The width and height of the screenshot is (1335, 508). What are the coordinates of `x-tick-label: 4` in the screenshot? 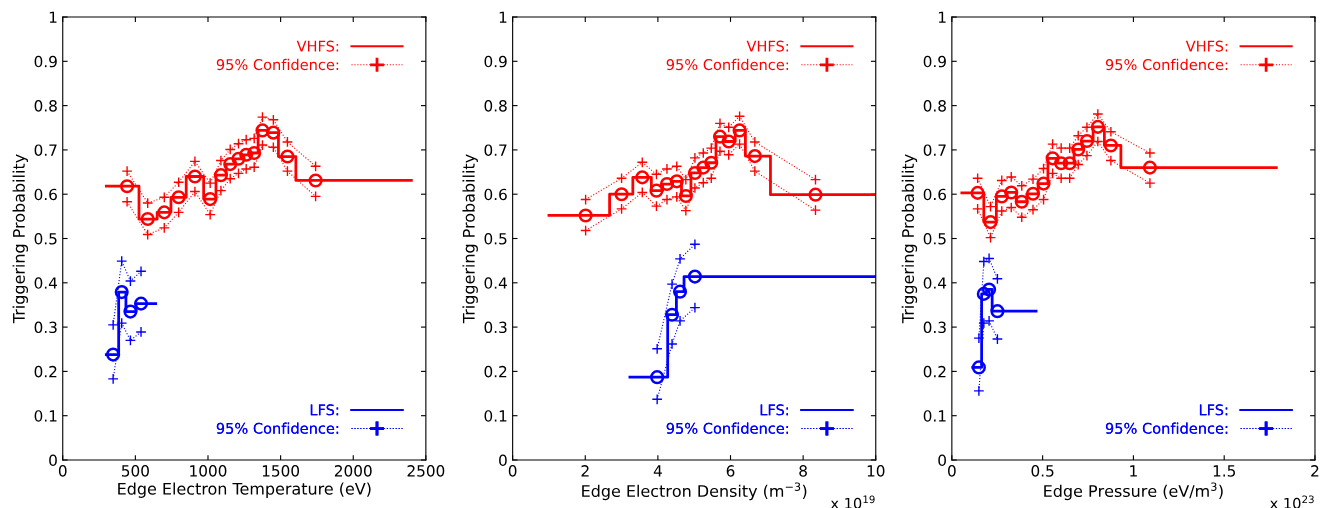 It's located at (657, 471).